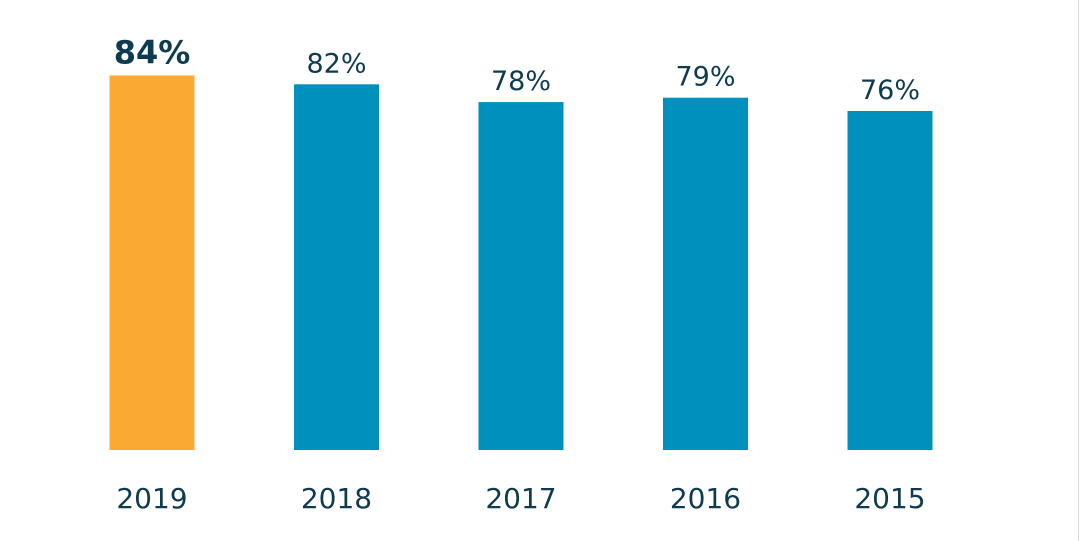  I want to click on value-label-2018: 82%, so click(336, 63).